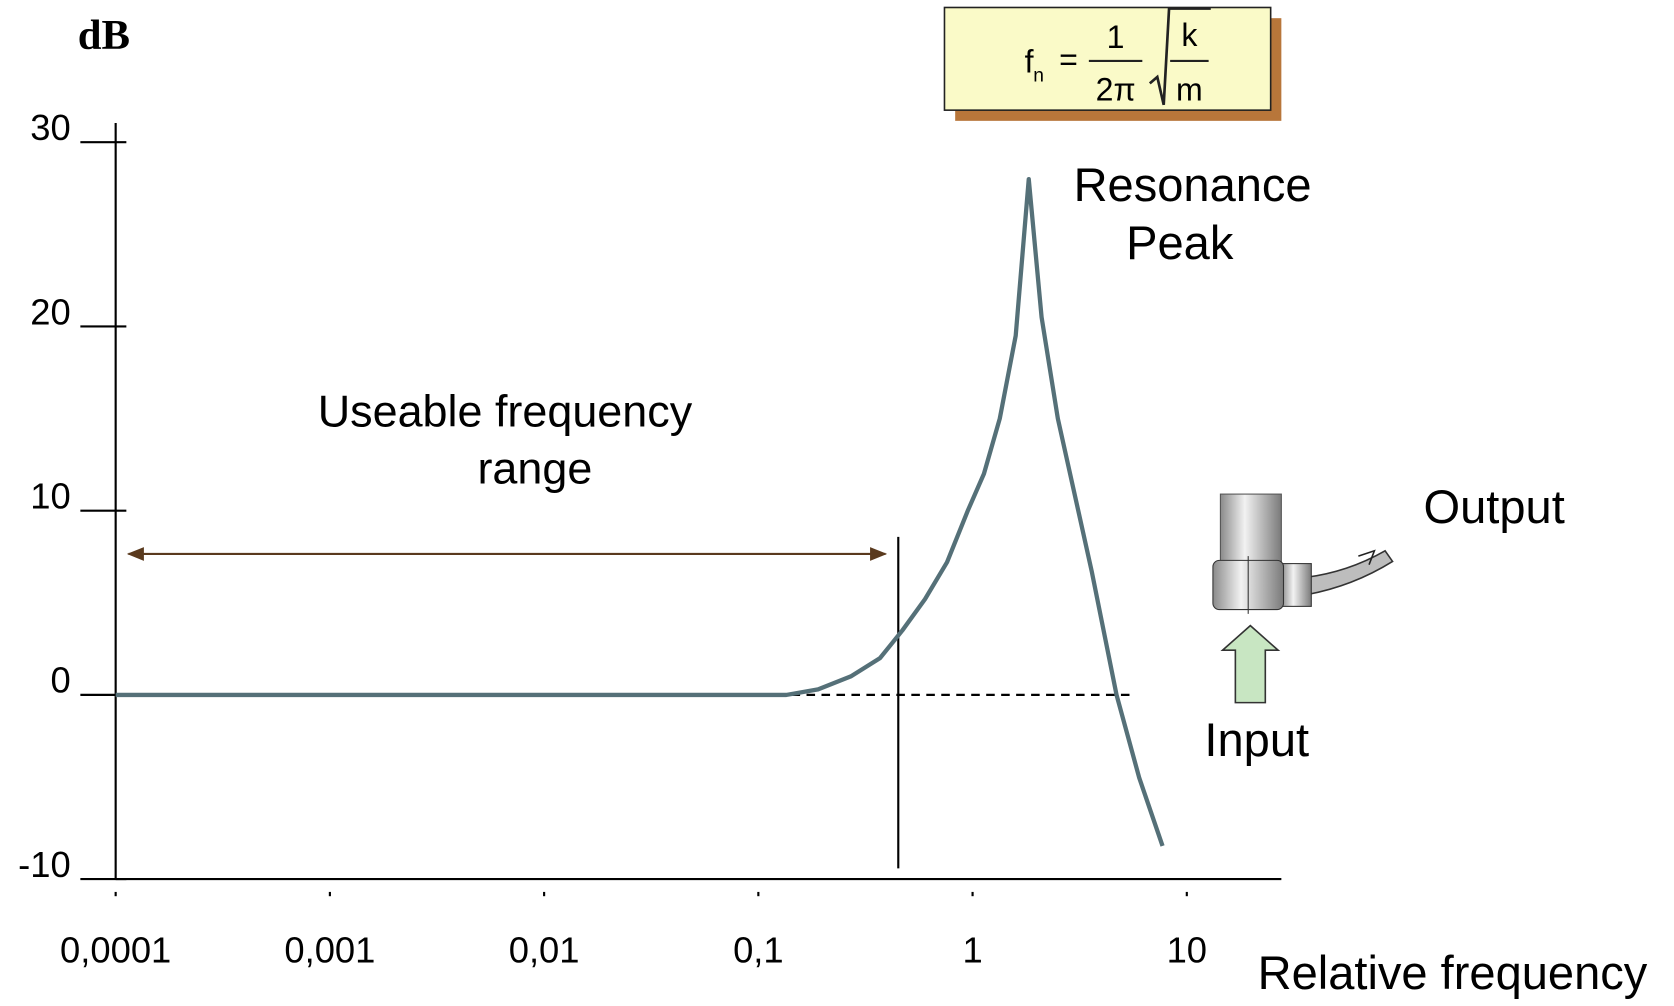 Image resolution: width=1674 pixels, height=1006 pixels. What do you see at coordinates (1038, 75) in the screenshot?
I see `formula-sub: n` at bounding box center [1038, 75].